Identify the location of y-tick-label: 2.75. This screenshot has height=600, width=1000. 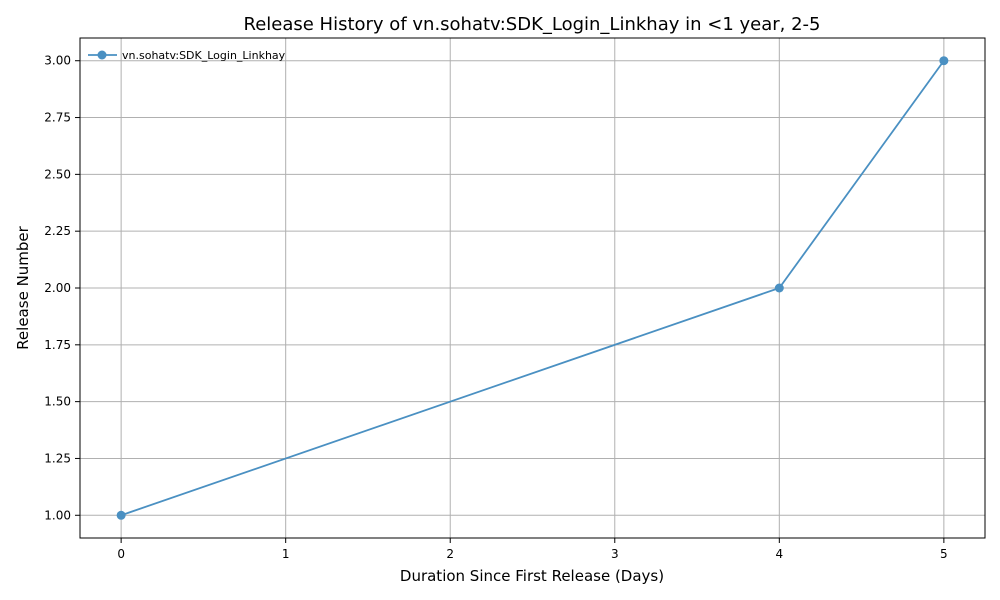
(57, 118).